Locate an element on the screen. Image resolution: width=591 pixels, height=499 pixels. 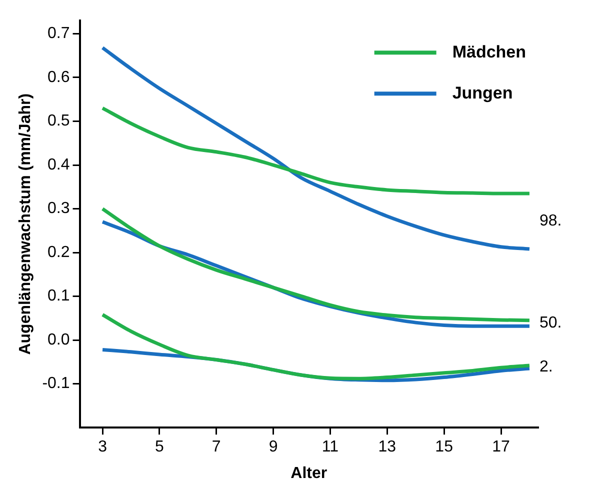
text: 98. is located at coordinates (550, 221).